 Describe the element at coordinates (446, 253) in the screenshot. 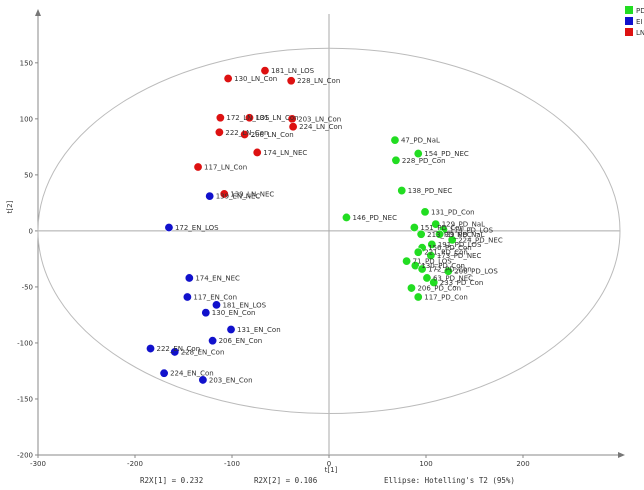

I see `point-label: 221_PD_Con` at that location.